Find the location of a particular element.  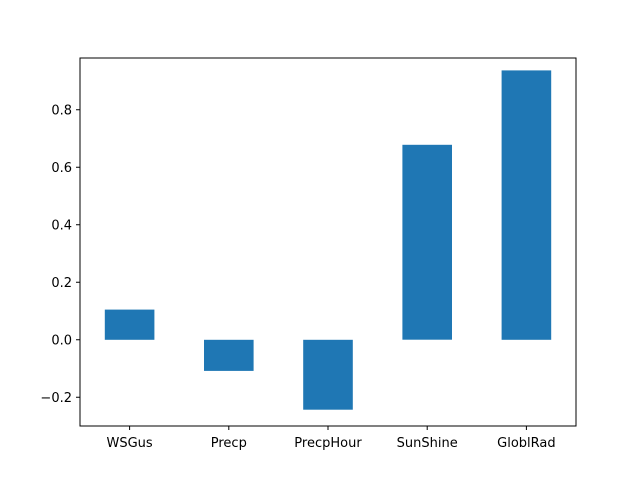

x-tick-label-precp: Precp is located at coordinates (229, 443).